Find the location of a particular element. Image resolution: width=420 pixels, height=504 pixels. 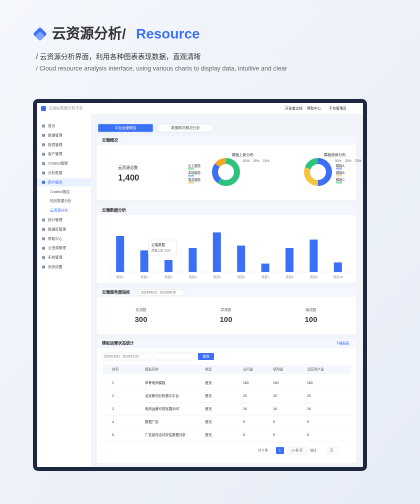

donut-title: 模板使用分布 is located at coordinates (335, 154).